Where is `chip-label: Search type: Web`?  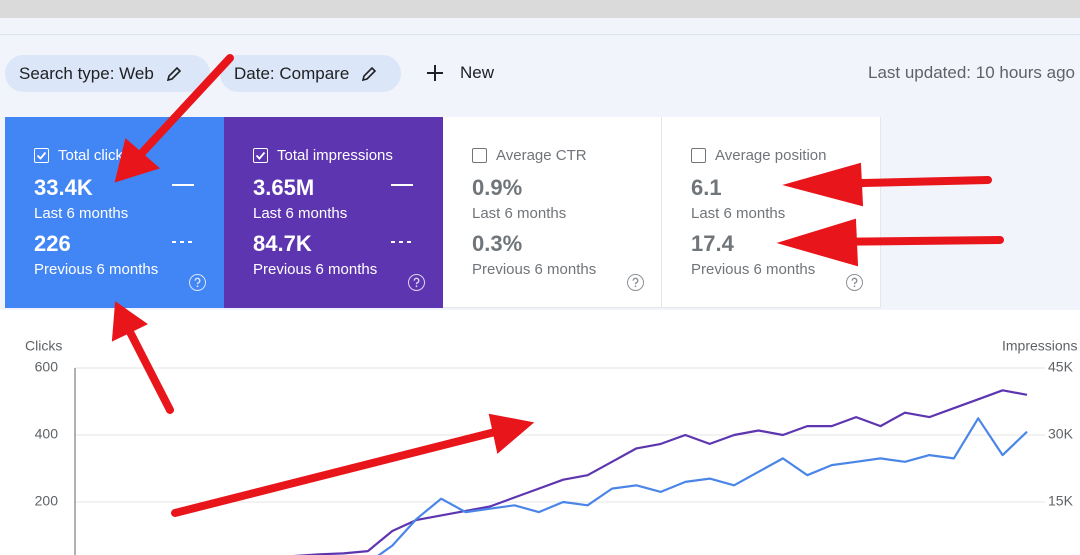 chip-label: Search type: Web is located at coordinates (86, 73).